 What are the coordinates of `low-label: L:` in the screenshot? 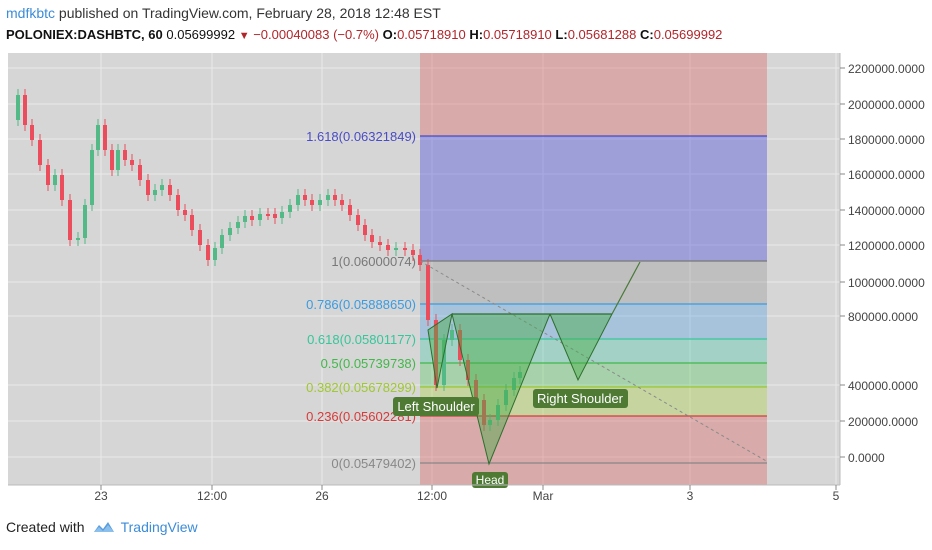 It's located at (561, 34).